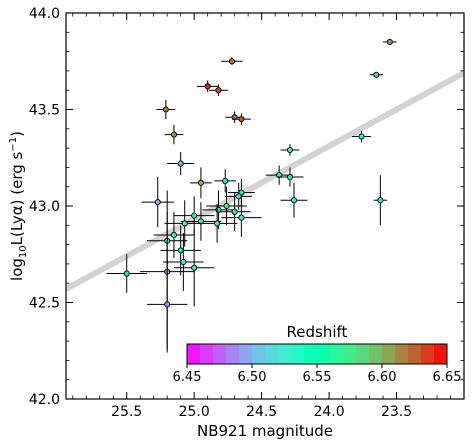 This screenshot has width=474, height=444. What do you see at coordinates (252, 377) in the screenshot?
I see `colorbar-tick-label: 6.50` at bounding box center [252, 377].